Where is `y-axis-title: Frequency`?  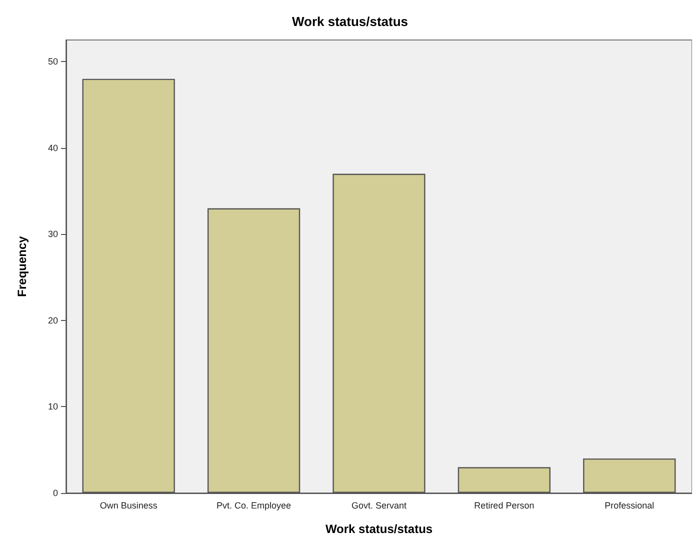 y-axis-title: Frequency is located at coordinates (22, 266).